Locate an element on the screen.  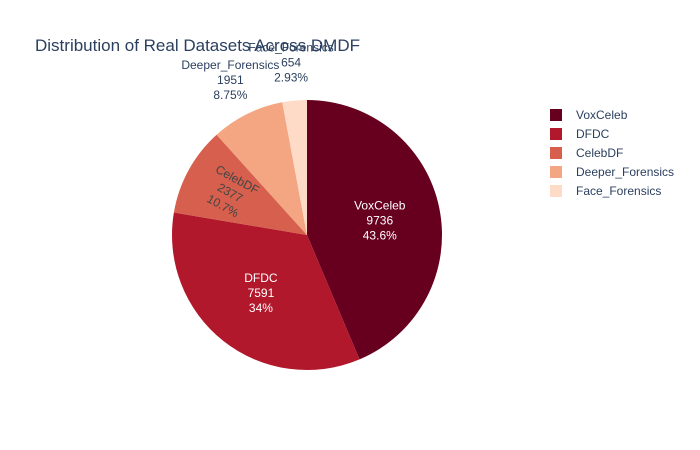
pie-slice-voxceleb is located at coordinates (374, 230).